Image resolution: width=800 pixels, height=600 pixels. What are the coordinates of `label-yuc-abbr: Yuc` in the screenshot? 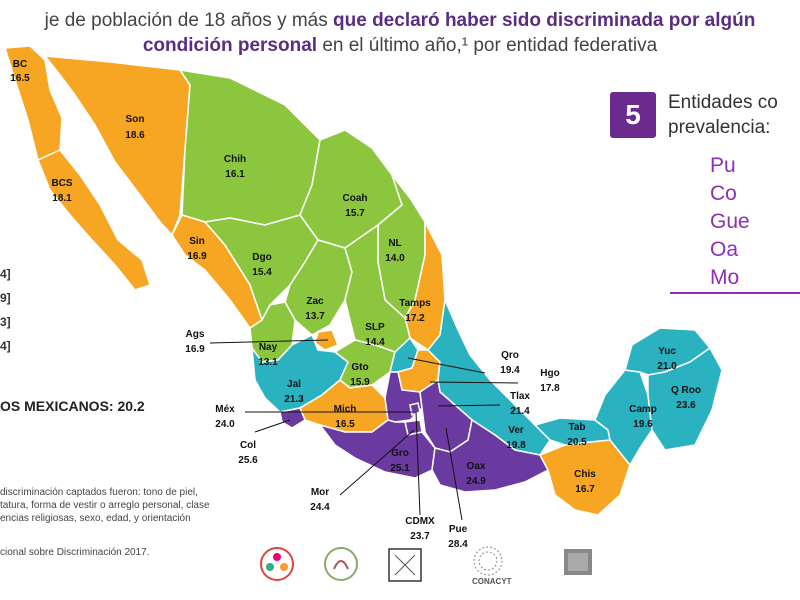 It's located at (667, 351).